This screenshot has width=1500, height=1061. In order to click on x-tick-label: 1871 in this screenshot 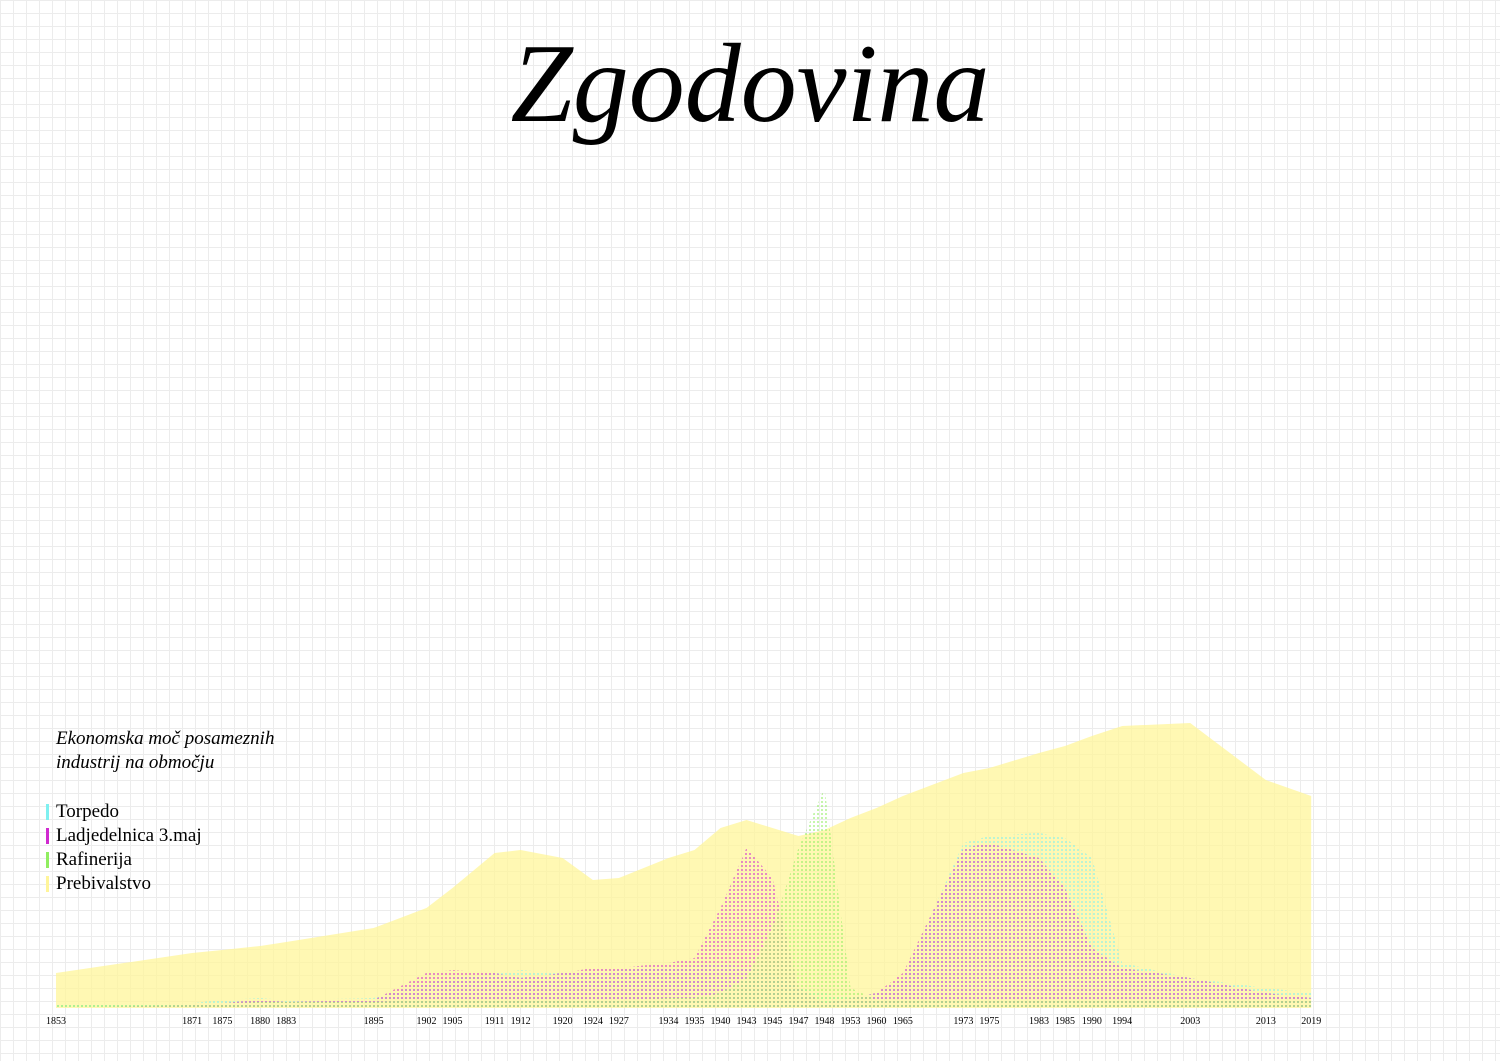, I will do `click(192, 1021)`.